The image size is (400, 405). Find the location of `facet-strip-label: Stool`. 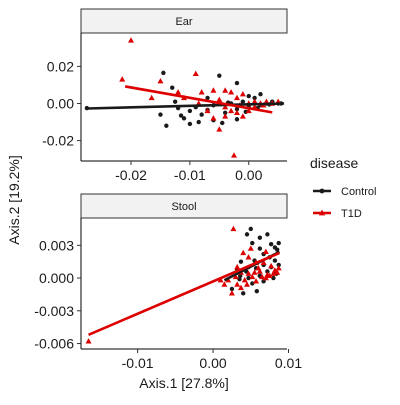

facet-strip-label: Stool is located at coordinates (183, 207).